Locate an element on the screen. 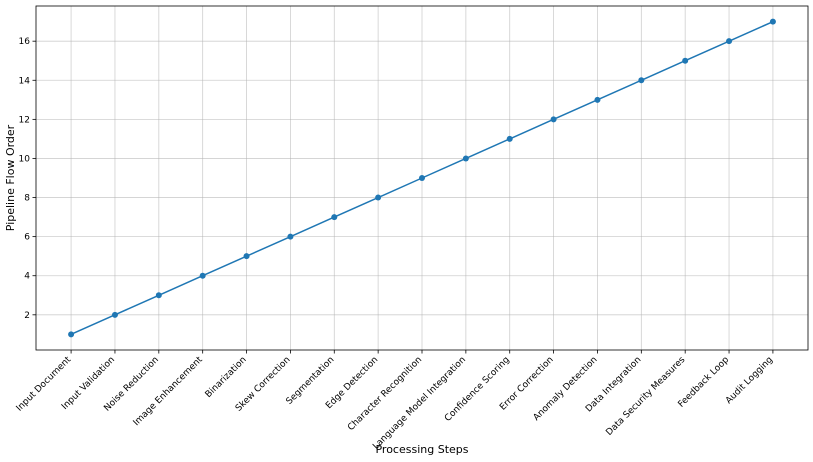  x-axis-label: Processing Steps is located at coordinates (421, 449).